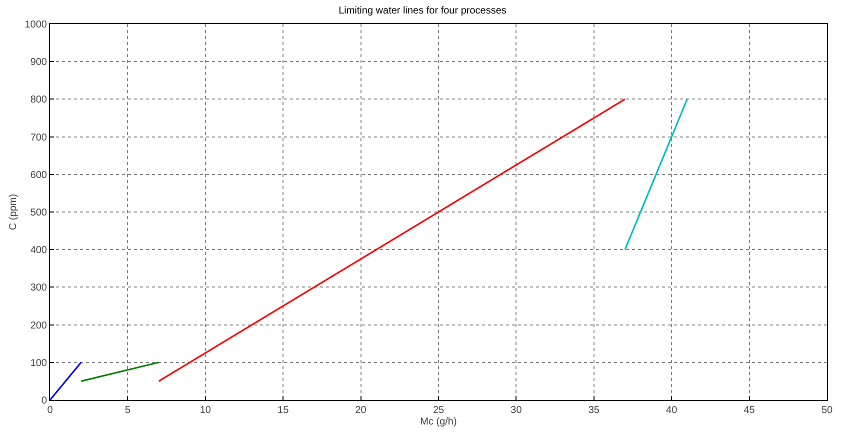 The height and width of the screenshot is (437, 845). I want to click on y-tick-label: 300, so click(39, 288).